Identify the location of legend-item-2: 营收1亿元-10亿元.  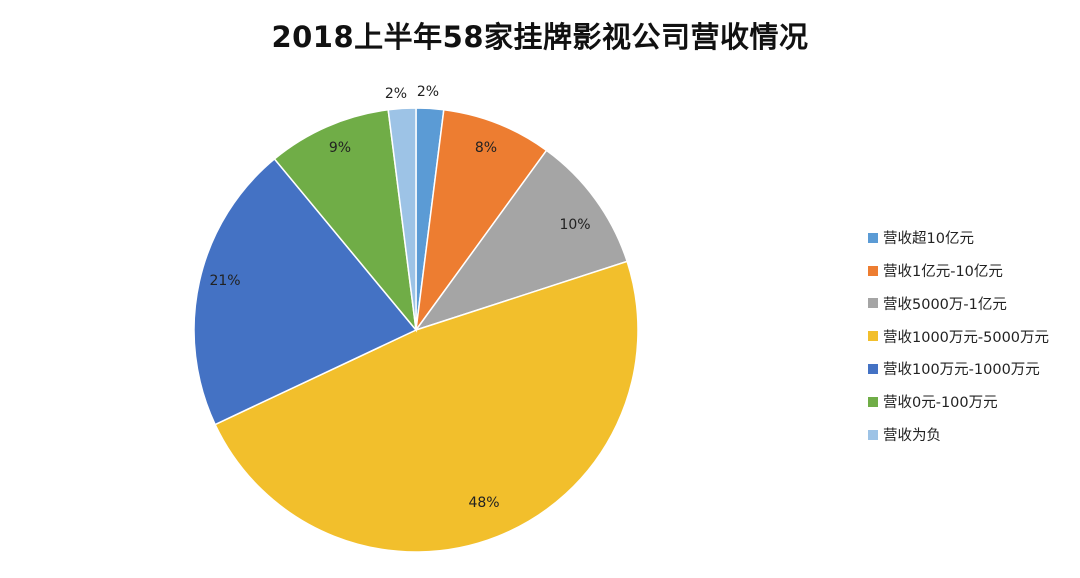
(958, 271).